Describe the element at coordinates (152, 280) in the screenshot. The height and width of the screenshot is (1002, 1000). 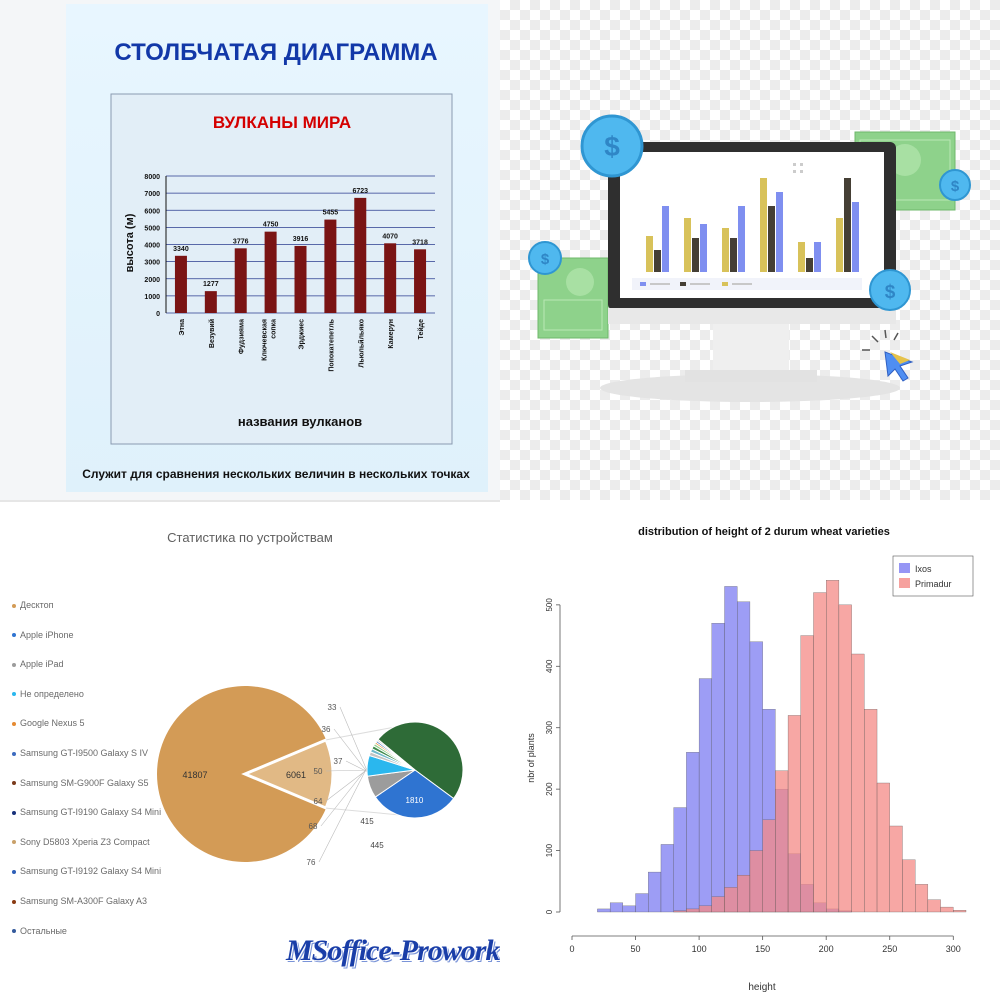
I see `y-tick-label: 2000` at that location.